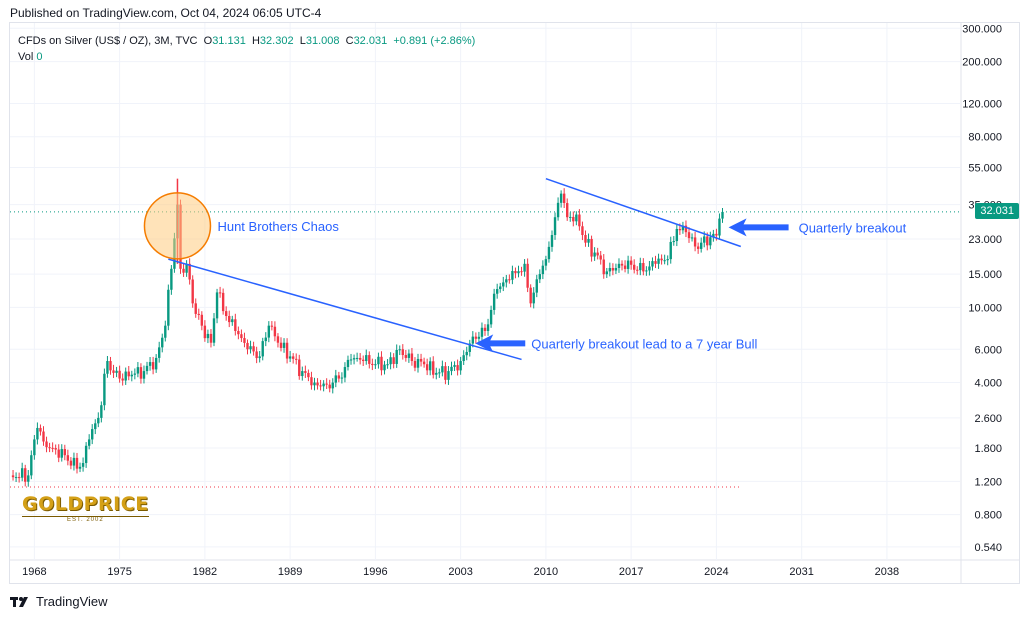 The width and height of the screenshot is (1029, 619). Describe the element at coordinates (276, 41) in the screenshot. I see `high-value: 32.302` at that location.